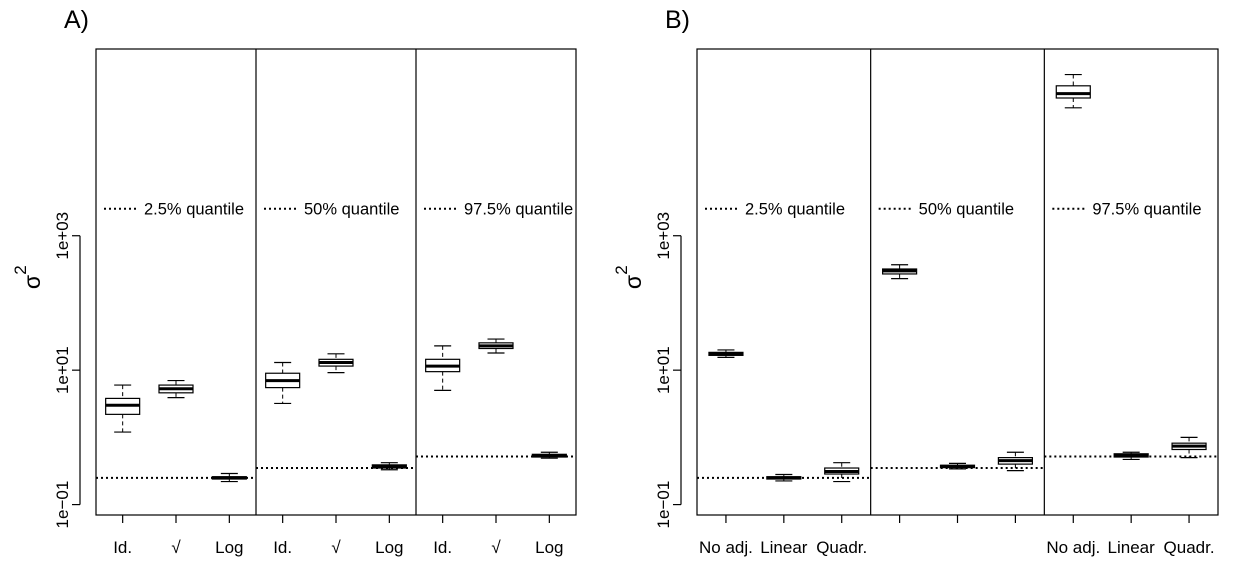 Image resolution: width=1236 pixels, height=568 pixels. Describe the element at coordinates (76, 20) in the screenshot. I see `panel-label: A)` at that location.